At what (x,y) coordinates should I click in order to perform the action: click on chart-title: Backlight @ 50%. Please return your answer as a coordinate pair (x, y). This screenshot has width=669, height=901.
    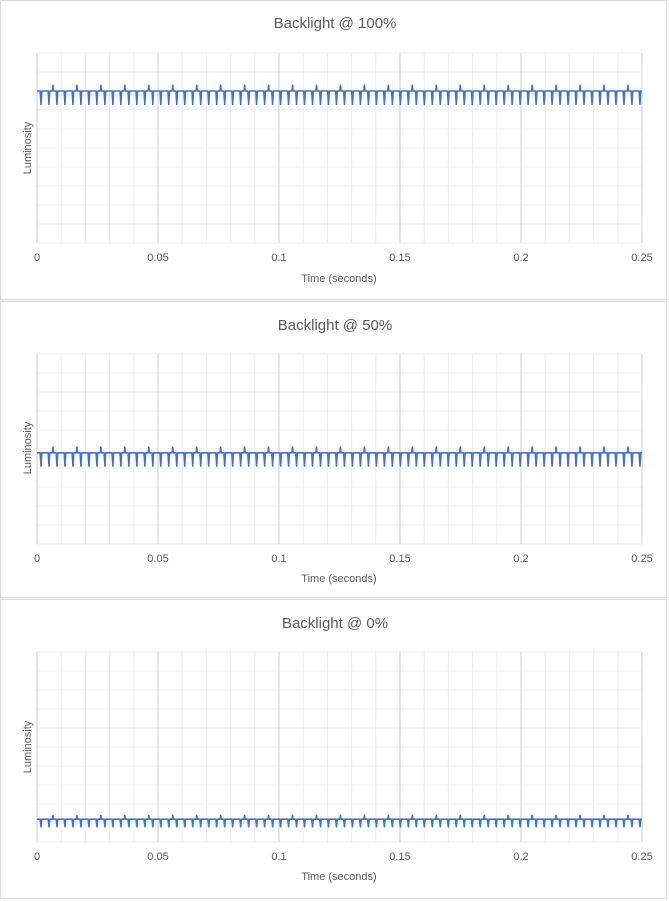
    Looking at the image, I should click on (335, 325).